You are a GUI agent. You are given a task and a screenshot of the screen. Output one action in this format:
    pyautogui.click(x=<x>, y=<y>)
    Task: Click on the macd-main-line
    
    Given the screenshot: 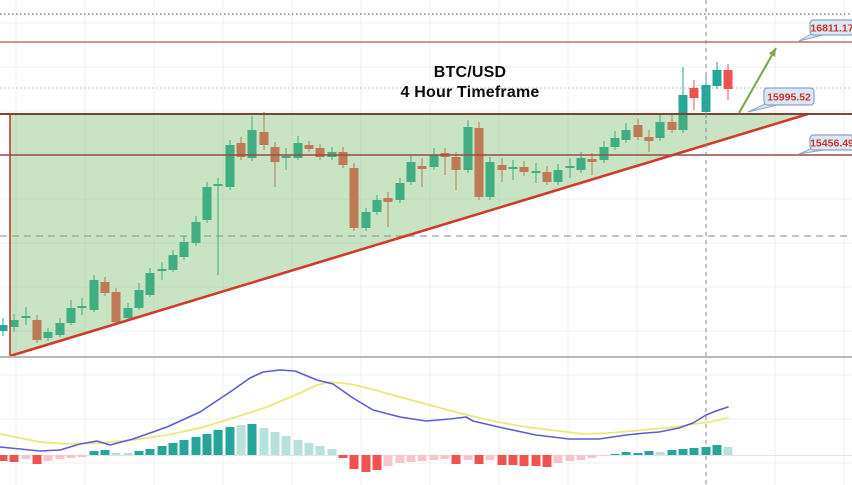 What is the action you would take?
    pyautogui.click(x=364, y=410)
    